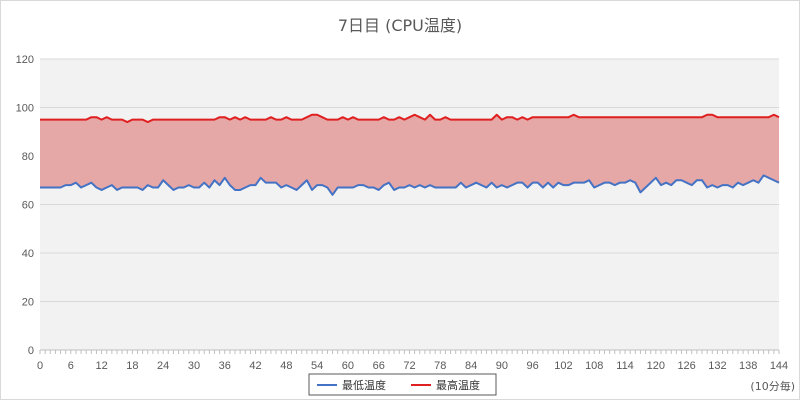  Describe the element at coordinates (40, 366) in the screenshot. I see `x-tick-label: 0` at that location.